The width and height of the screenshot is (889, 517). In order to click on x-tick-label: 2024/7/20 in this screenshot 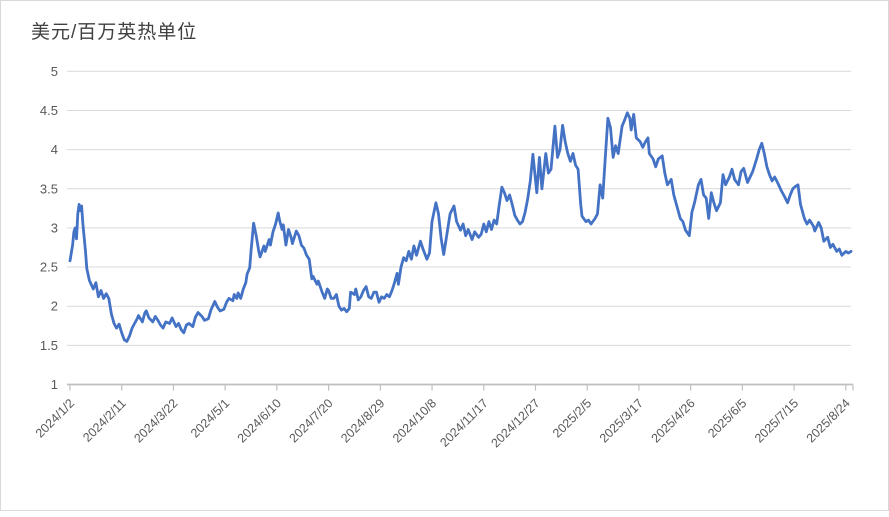, I will do `click(311, 420)`.